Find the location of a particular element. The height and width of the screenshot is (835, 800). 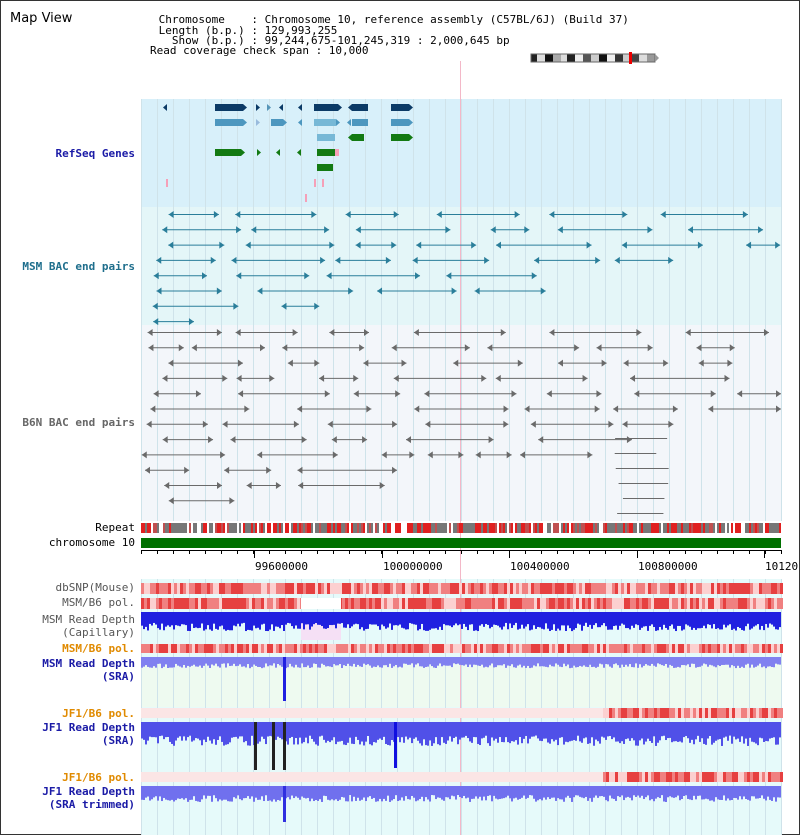

ideogram-end is located at coordinates (657, 58).